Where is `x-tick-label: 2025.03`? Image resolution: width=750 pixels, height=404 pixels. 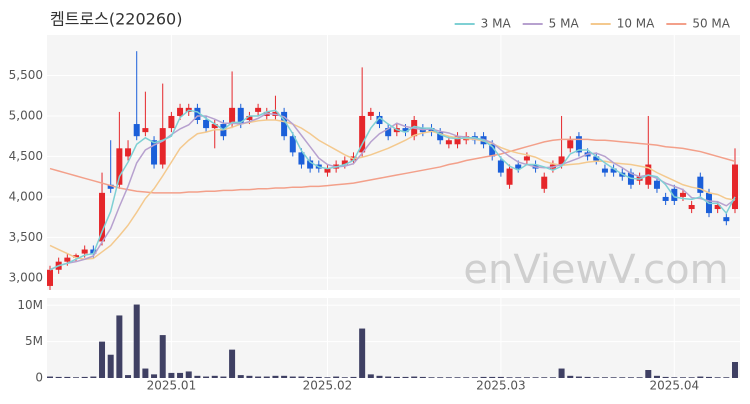
x-tick-label: 2025.03 is located at coordinates (501, 386).